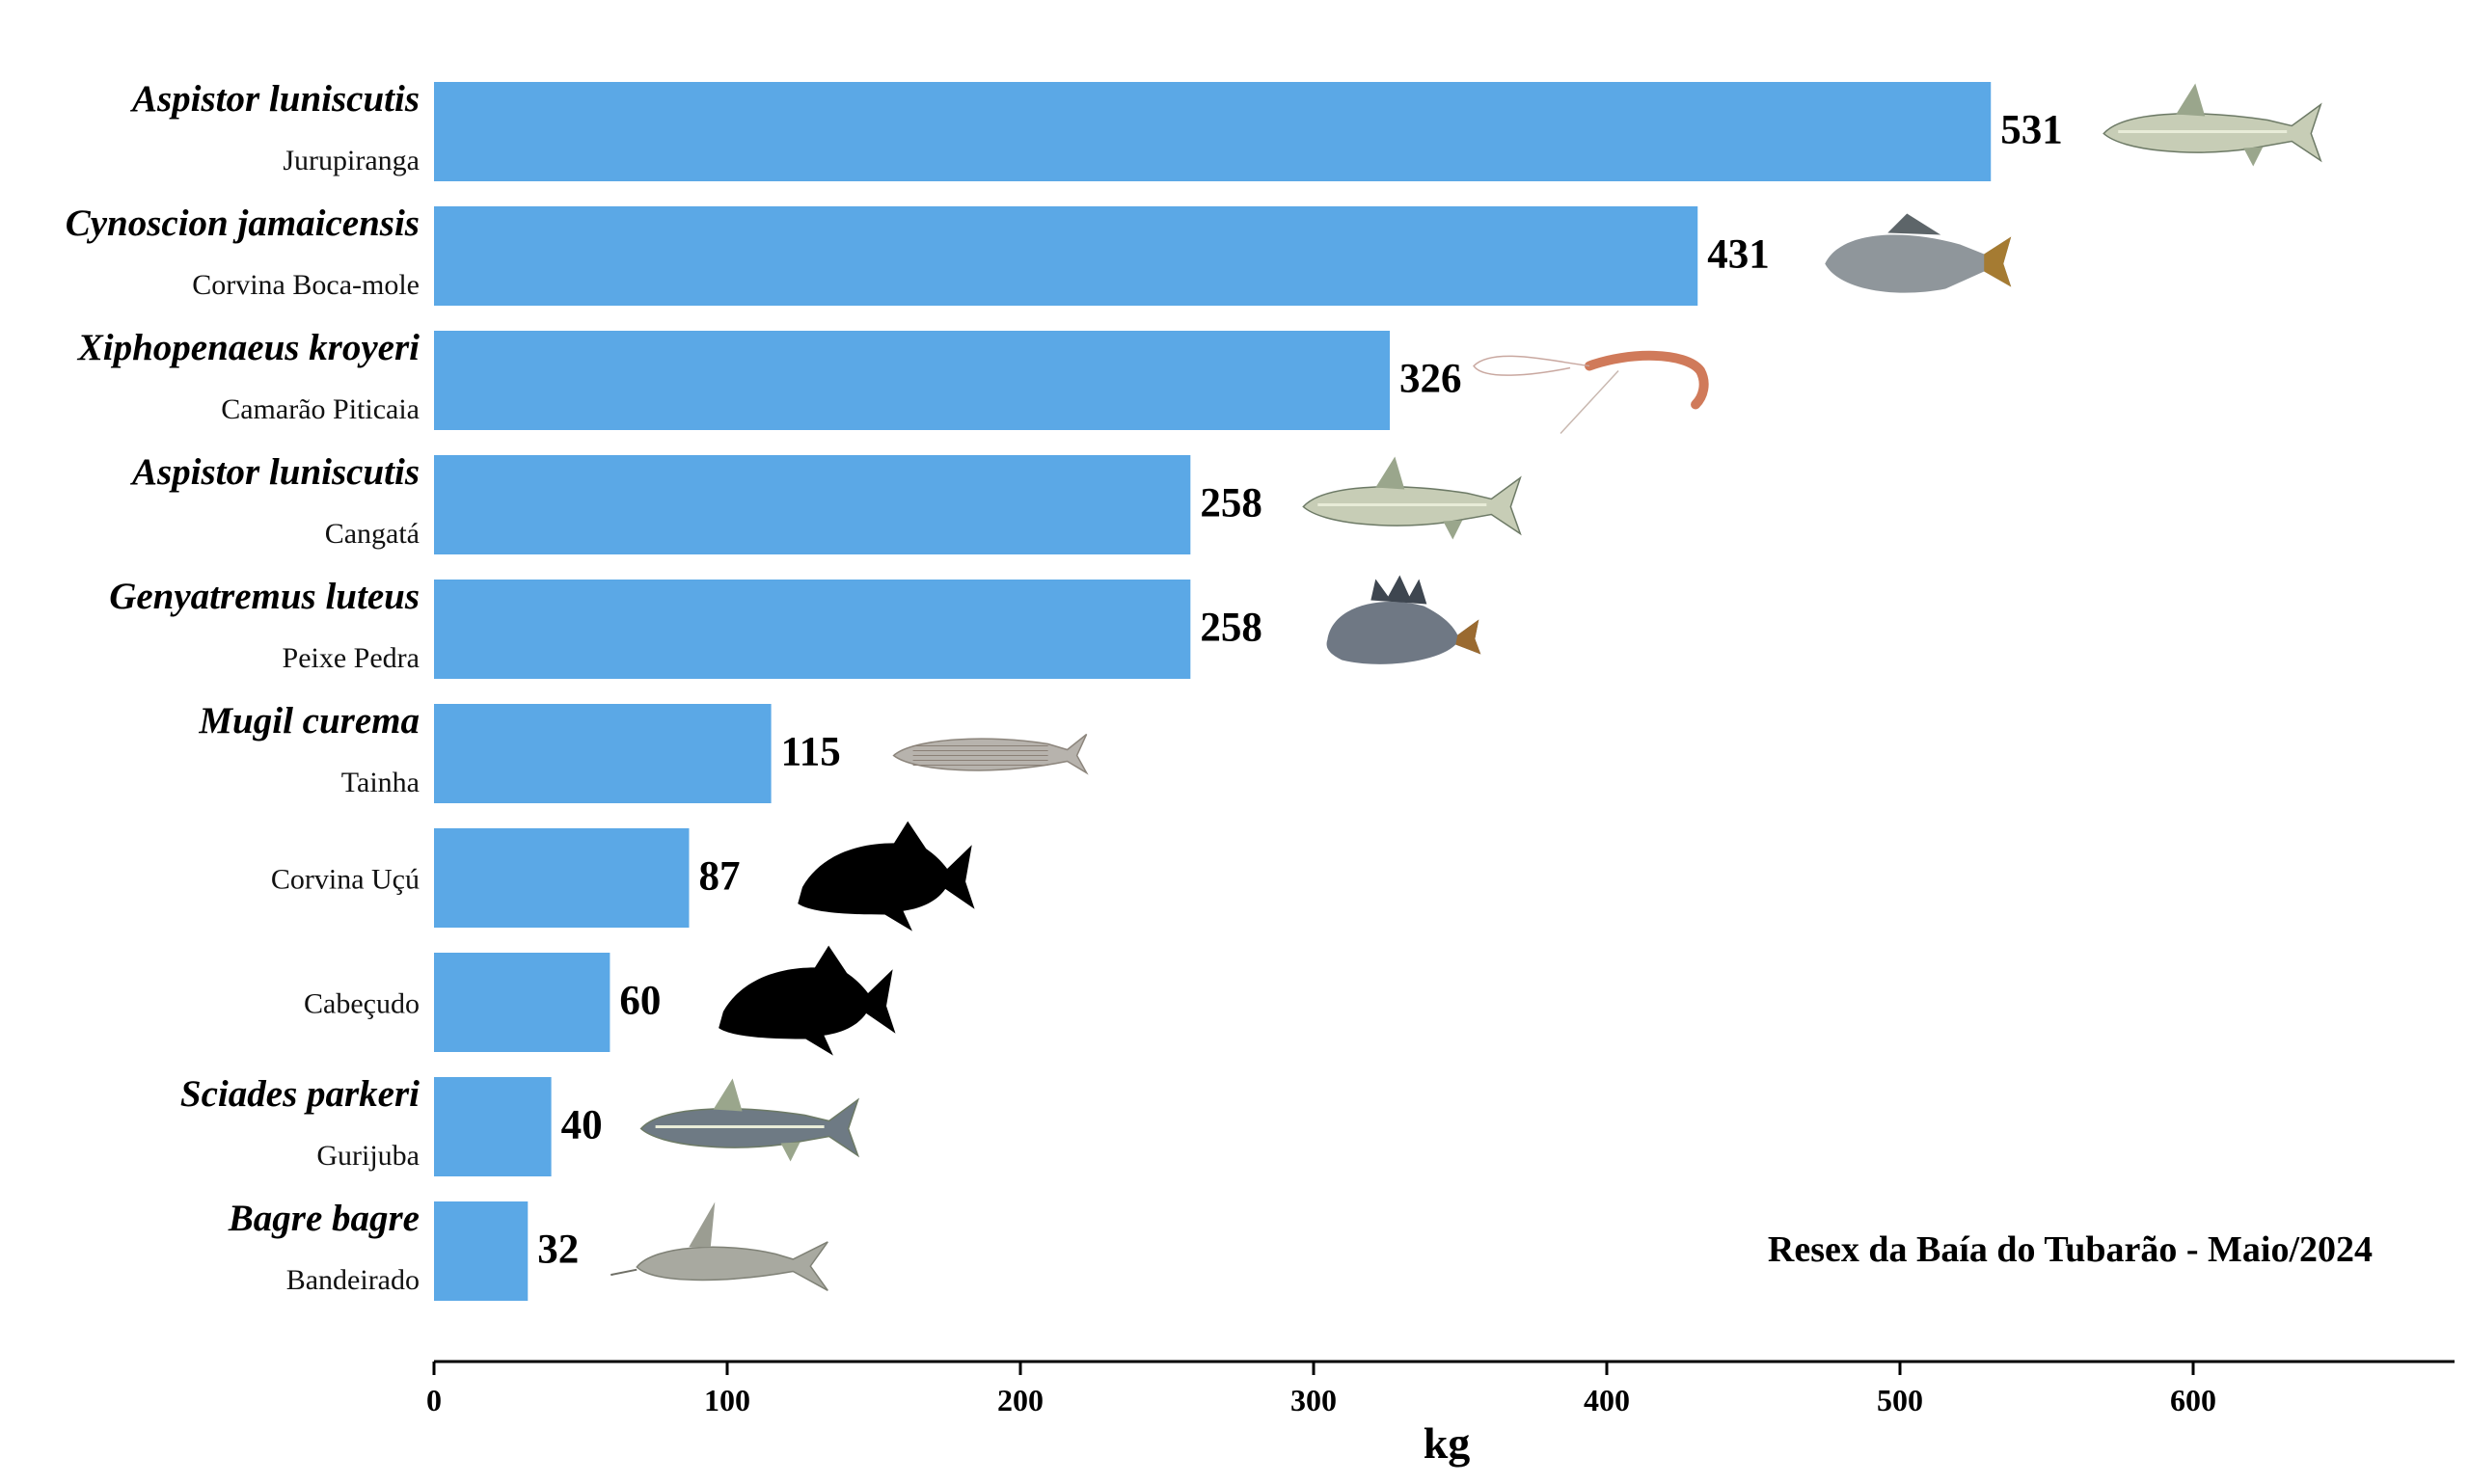 Image resolution: width=2469 pixels, height=1484 pixels. I want to click on bagre-photo-icon, so click(719, 1246).